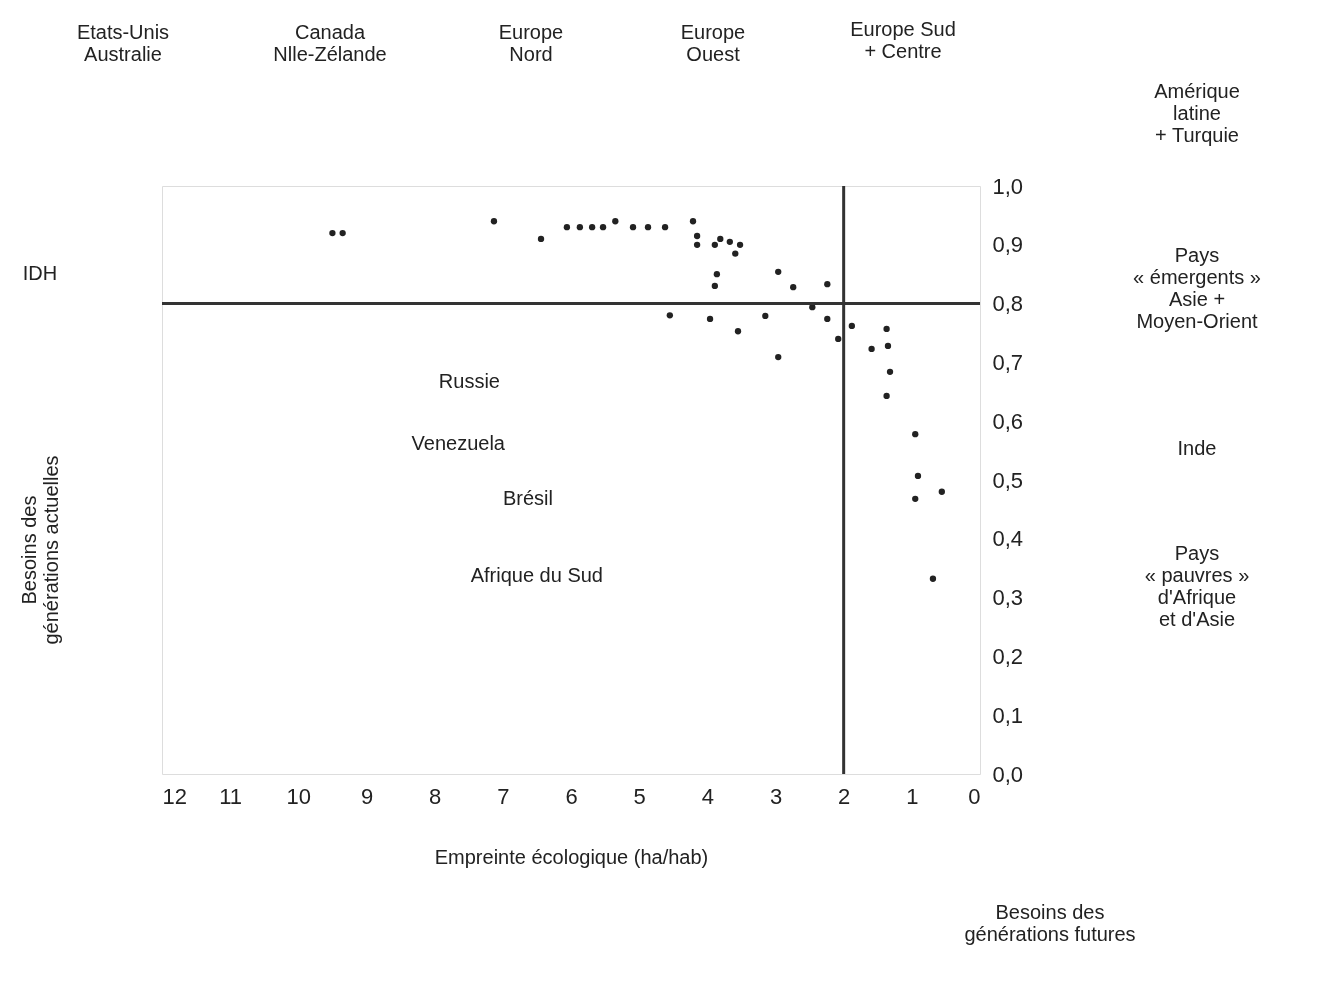 The height and width of the screenshot is (1001, 1322). I want to click on text: IDH, so click(40, 273).